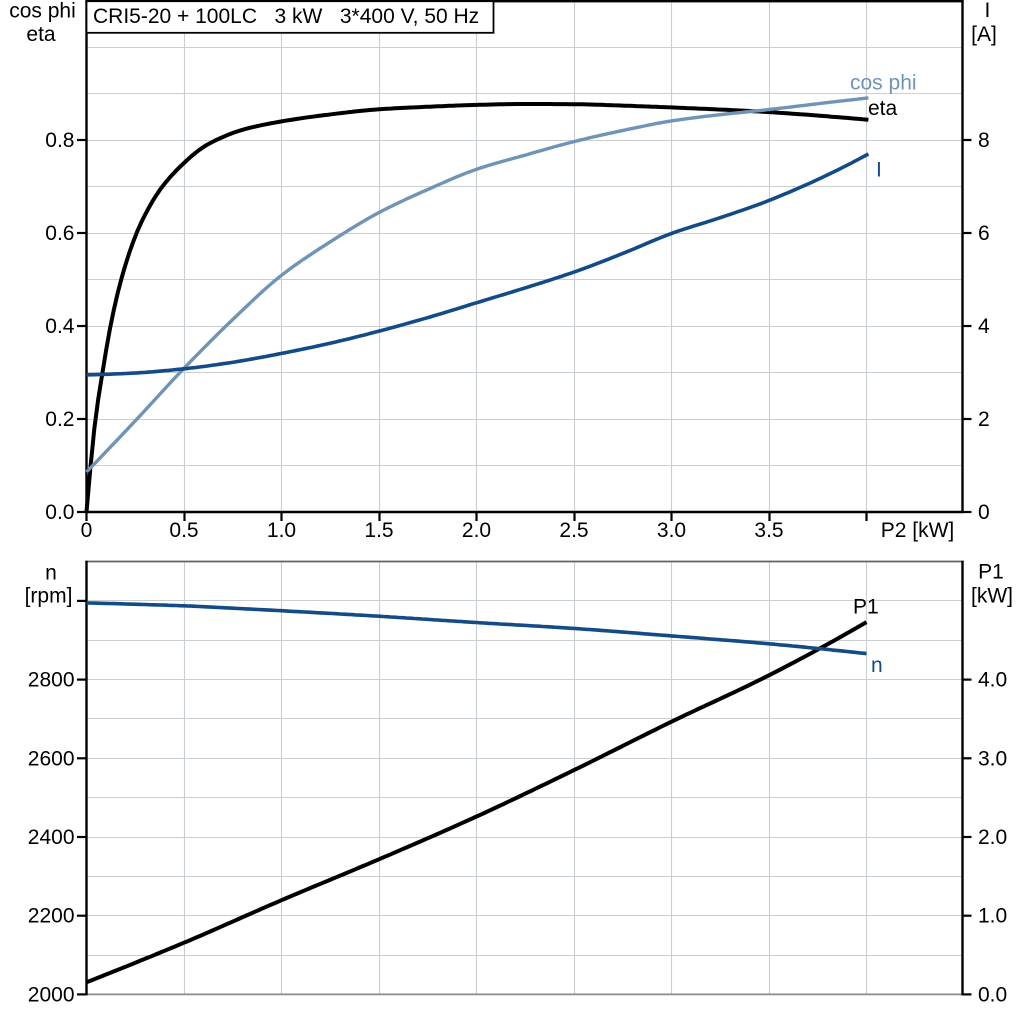  What do you see at coordinates (984, 419) in the screenshot?
I see `svg-text: 2` at bounding box center [984, 419].